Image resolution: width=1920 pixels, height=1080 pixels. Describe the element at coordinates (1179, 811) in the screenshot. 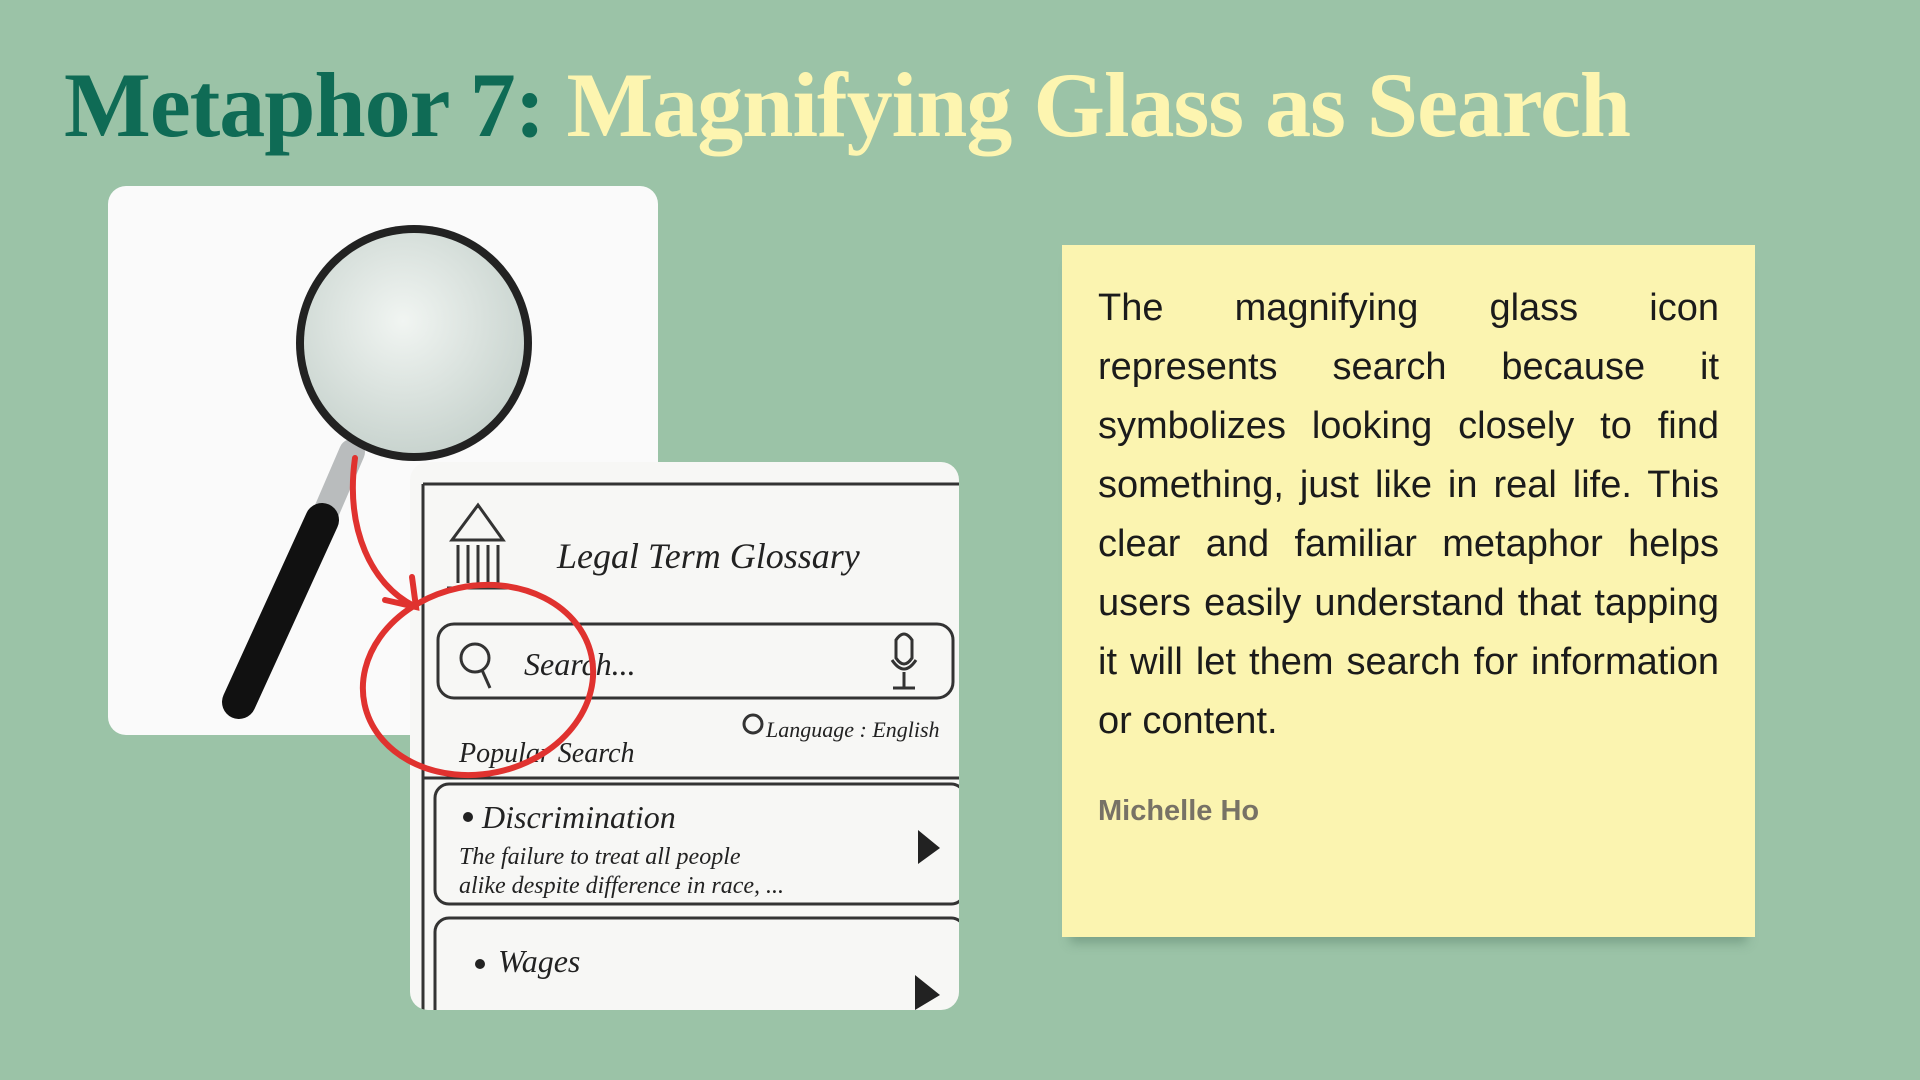

I see `note-author: Michelle Ho` at that location.